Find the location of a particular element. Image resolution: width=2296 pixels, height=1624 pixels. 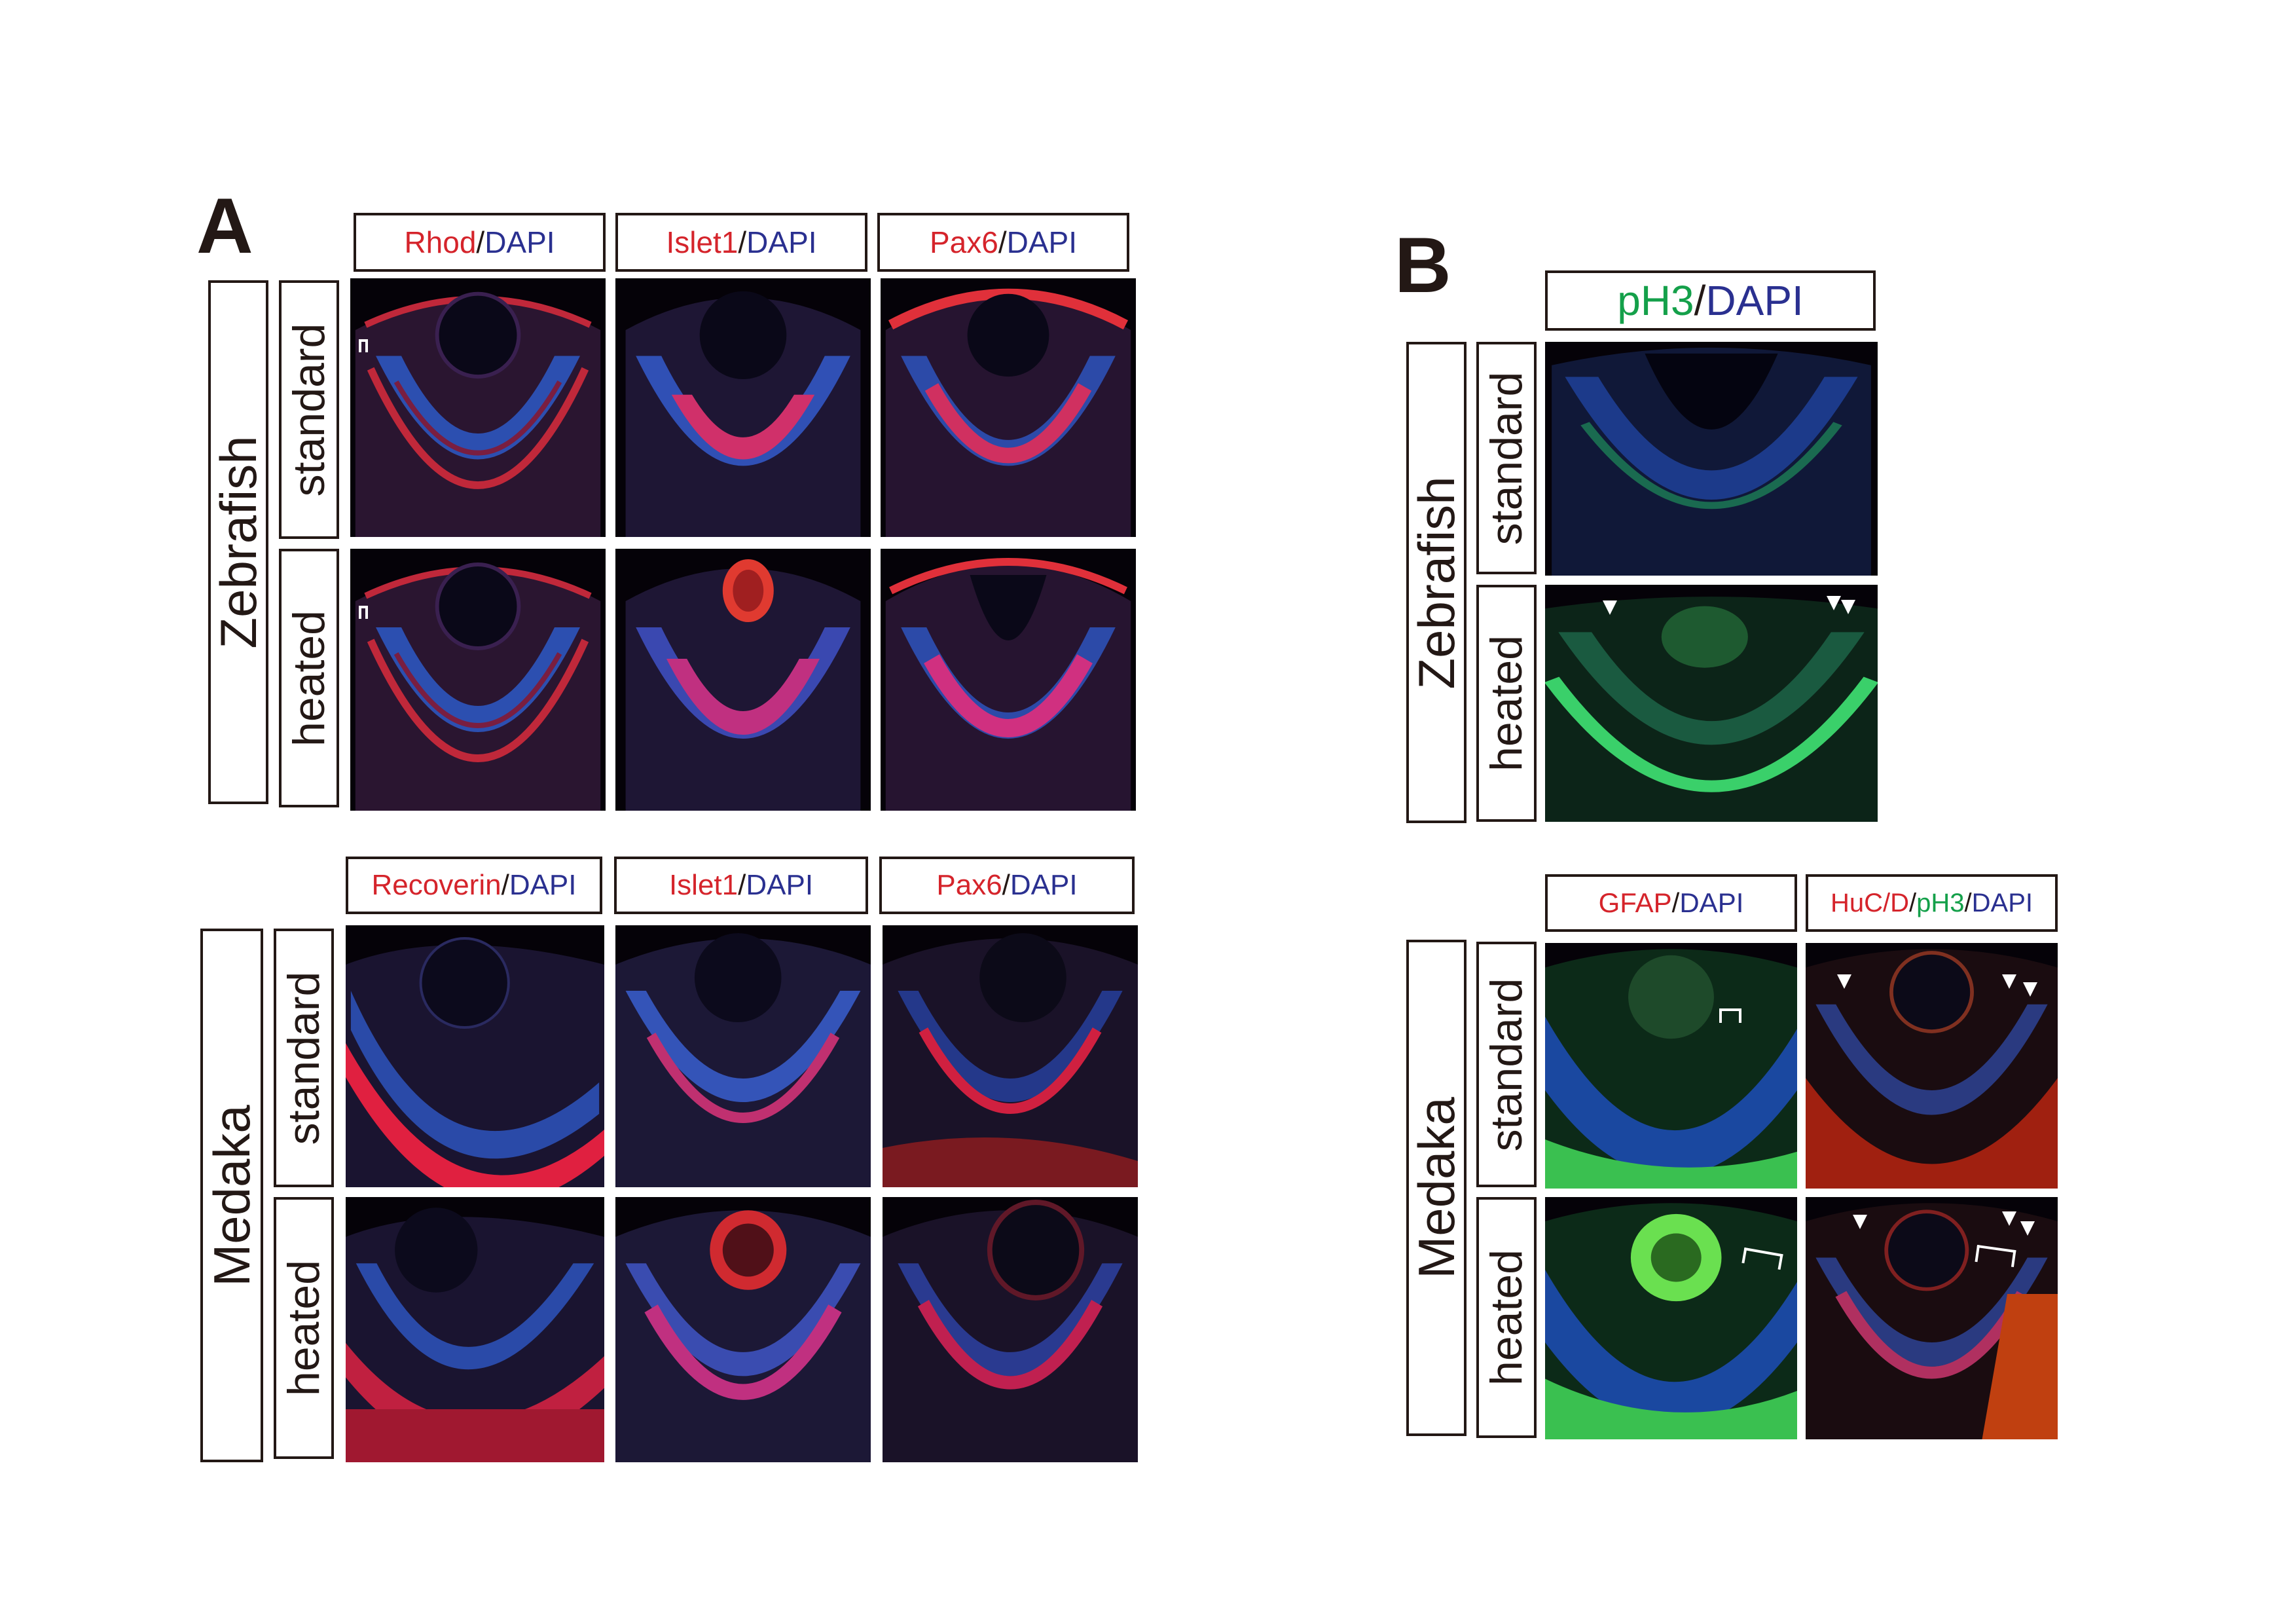

marker-label: HuC/D is located at coordinates (1870, 902).